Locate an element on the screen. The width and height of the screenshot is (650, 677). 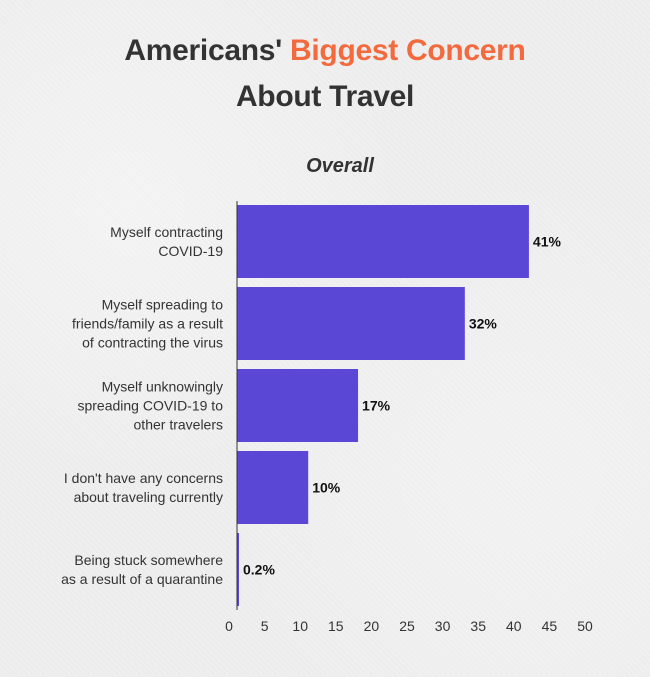
chart-title-line-2: About Travel is located at coordinates (325, 96).